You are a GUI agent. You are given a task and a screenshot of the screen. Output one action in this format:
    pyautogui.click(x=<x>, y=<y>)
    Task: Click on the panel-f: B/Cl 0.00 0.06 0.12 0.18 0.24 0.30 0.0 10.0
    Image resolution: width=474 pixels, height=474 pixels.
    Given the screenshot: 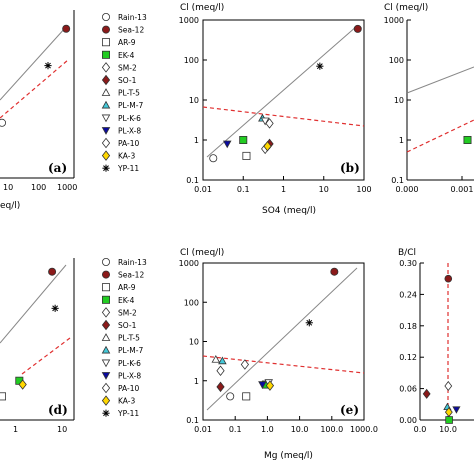 What is the action you would take?
    pyautogui.click(x=436, y=341)
    